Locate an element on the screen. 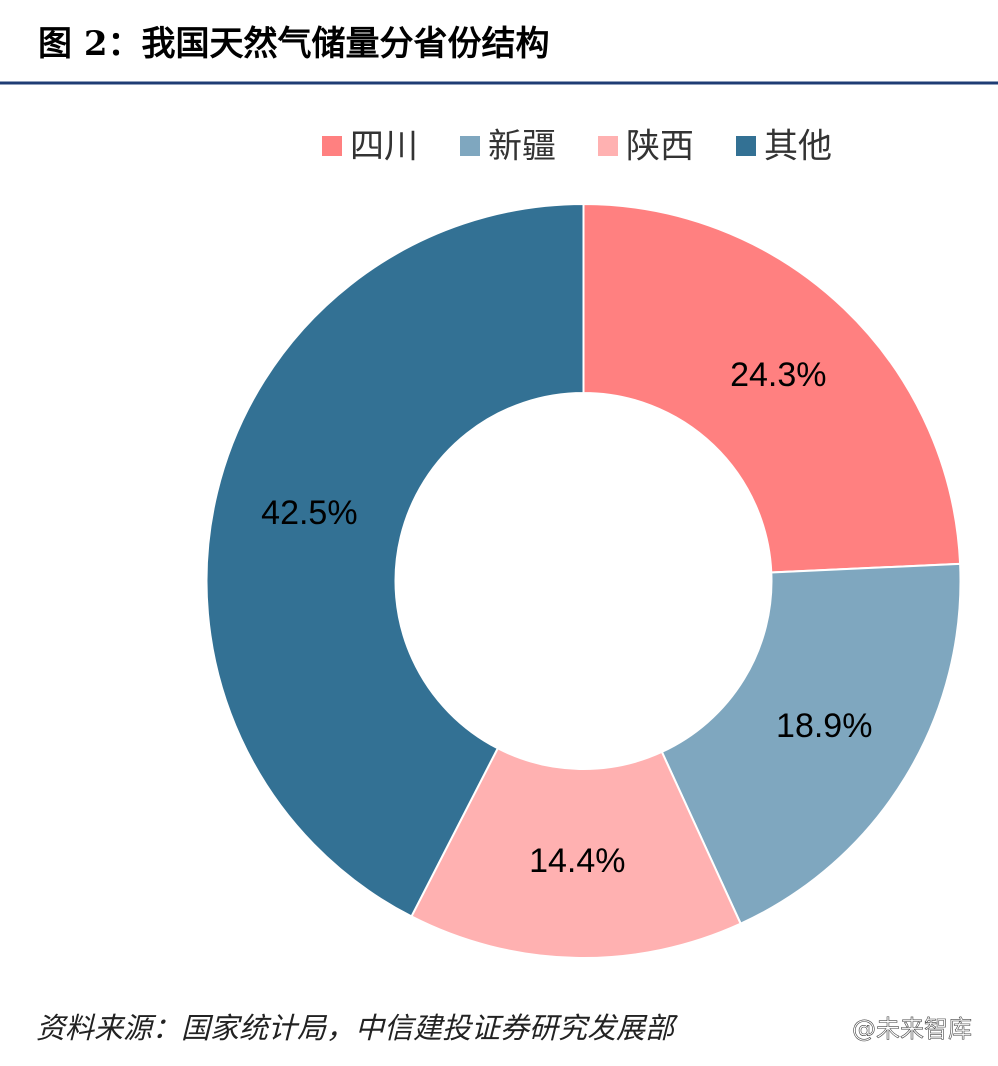 The height and width of the screenshot is (1066, 998). source: 资料来源：国家统计局，中信建投证券研究发展部 is located at coordinates (357, 1028).